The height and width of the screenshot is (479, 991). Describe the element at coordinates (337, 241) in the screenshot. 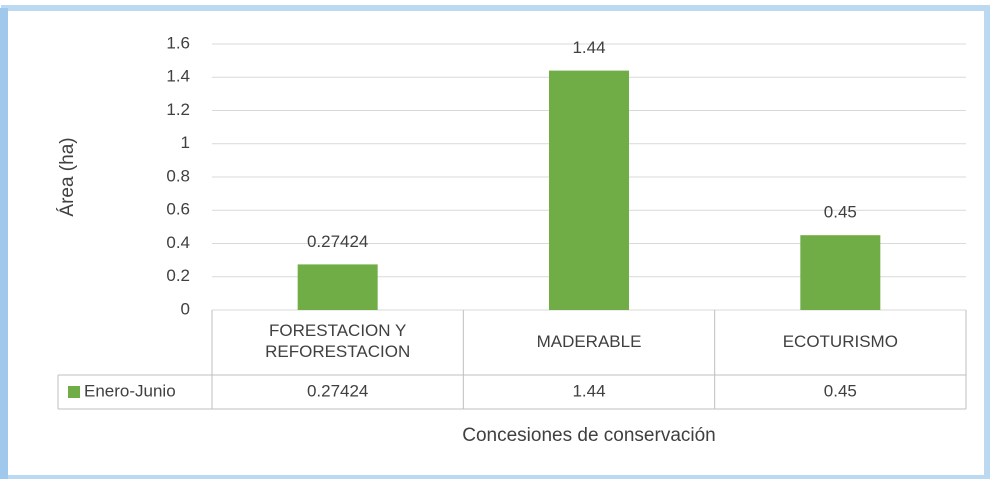

I see `data-label: 0.27424` at that location.